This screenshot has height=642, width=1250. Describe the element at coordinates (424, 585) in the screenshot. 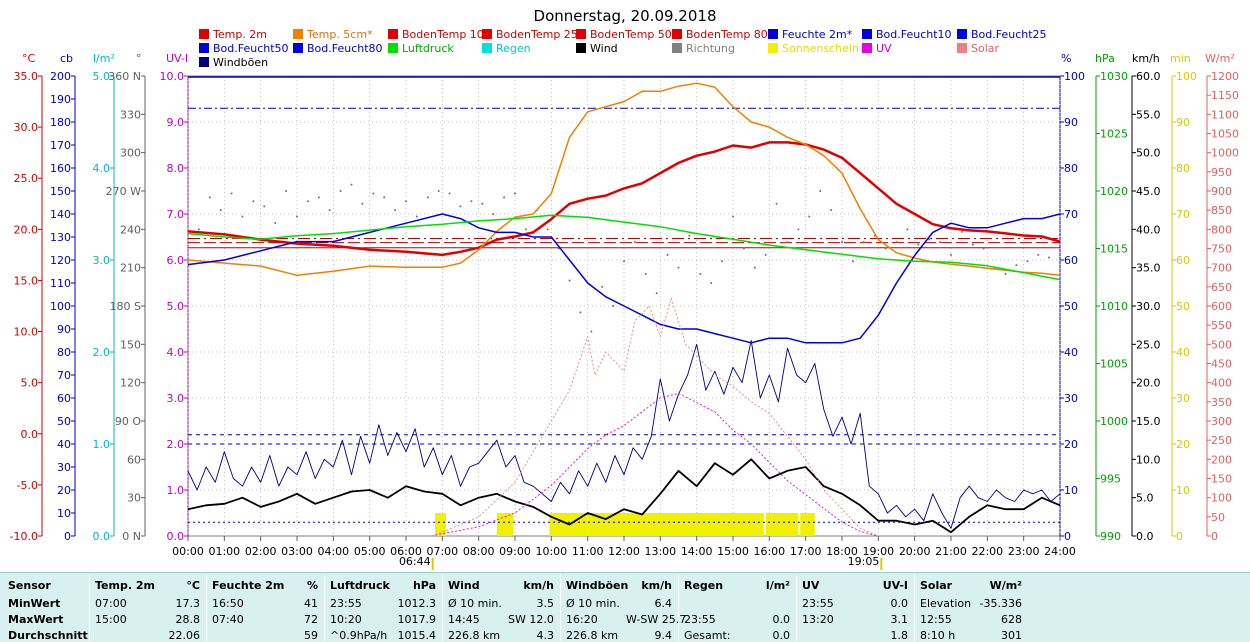

I see `summary-unit: hPa` at that location.